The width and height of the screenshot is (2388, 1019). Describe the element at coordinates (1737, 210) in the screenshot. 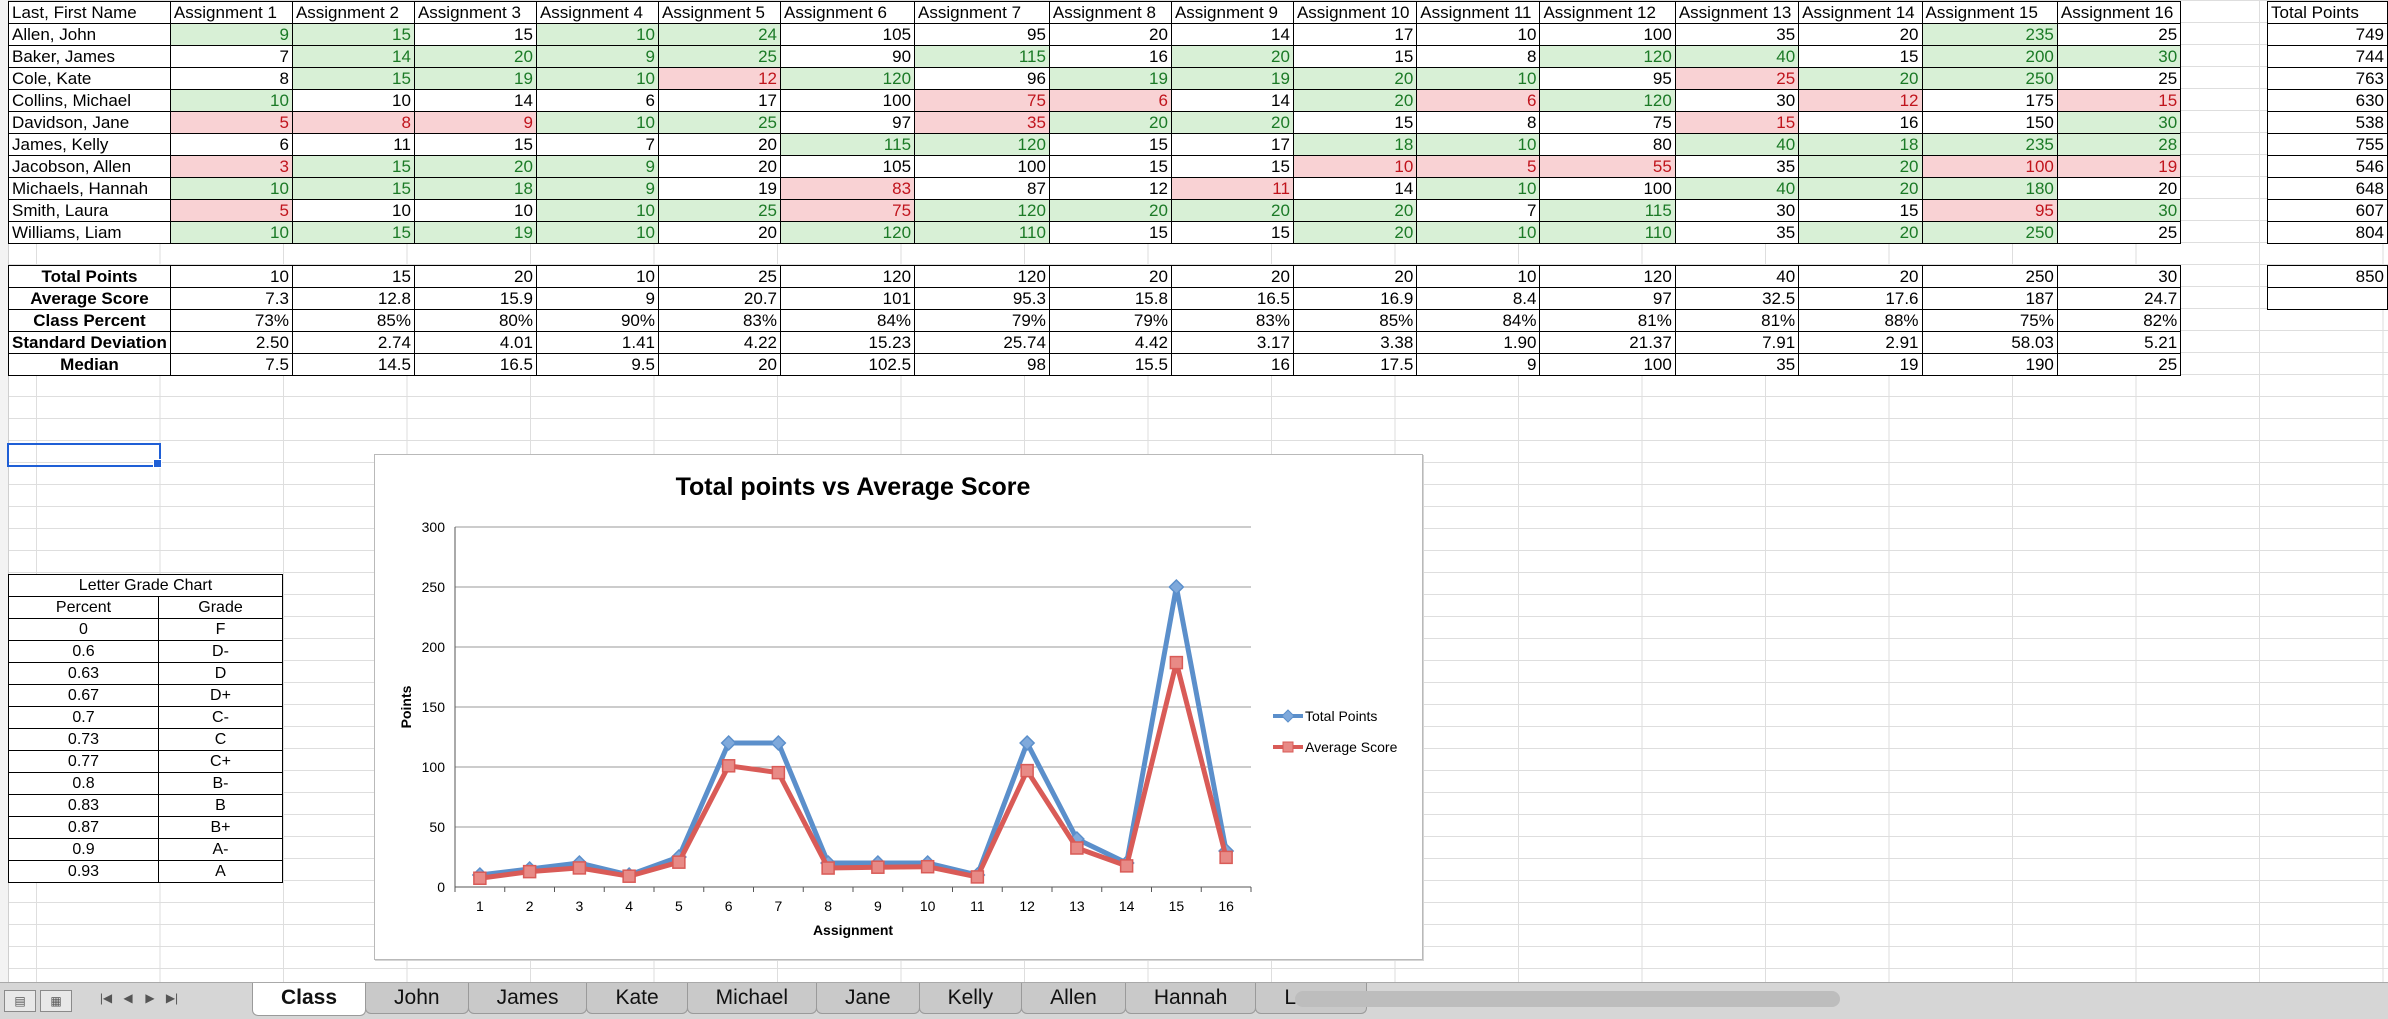

I see `score-cell: 30` at that location.